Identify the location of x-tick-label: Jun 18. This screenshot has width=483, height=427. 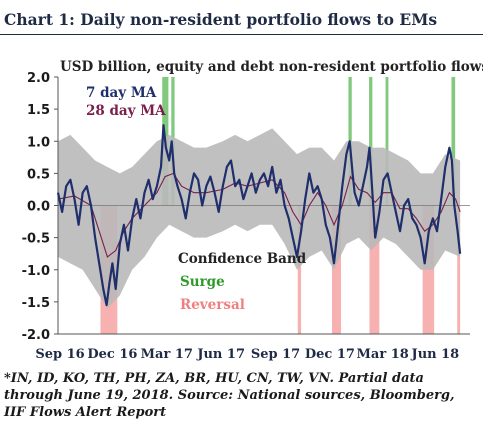
(435, 354).